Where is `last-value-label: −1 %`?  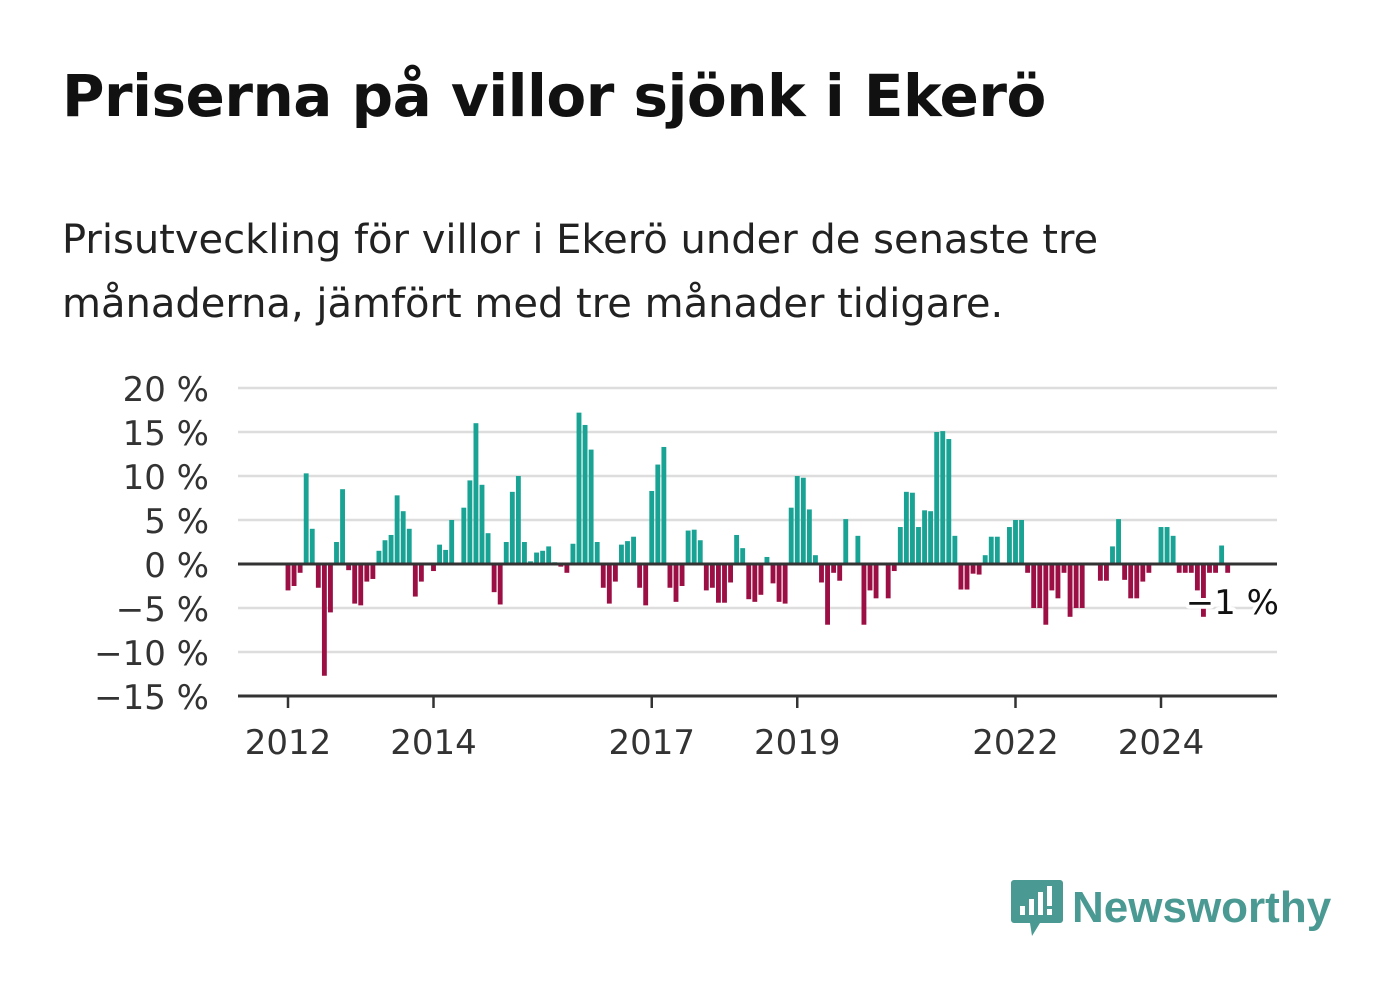
last-value-label: −1 % is located at coordinates (1232, 603).